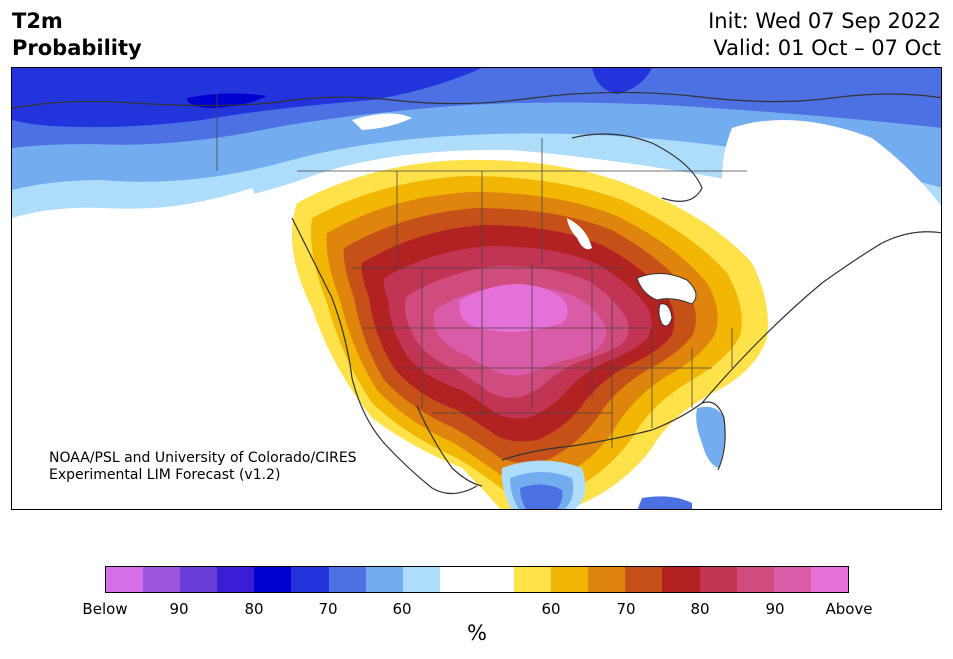 This screenshot has height=659, width=953. I want to click on colorbar-label-above-70: 70, so click(626, 609).